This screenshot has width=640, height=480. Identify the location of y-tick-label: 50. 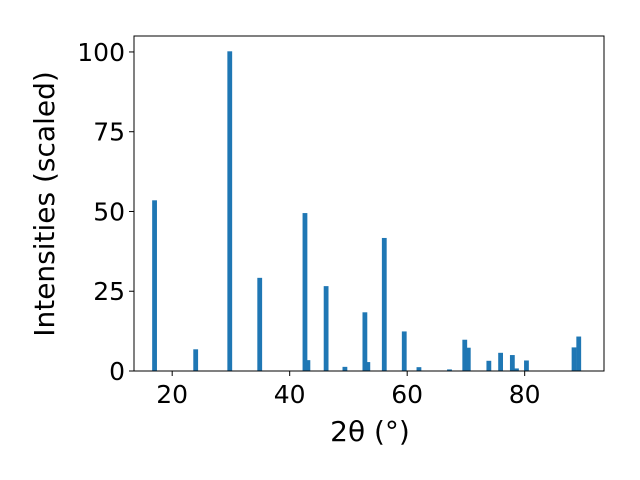
(109, 211).